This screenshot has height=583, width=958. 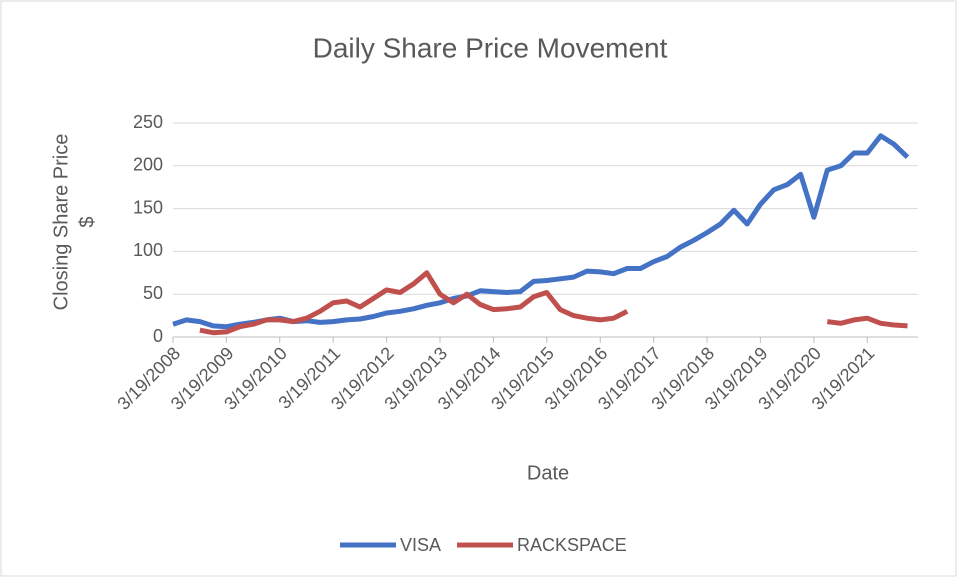 What do you see at coordinates (61, 222) in the screenshot?
I see `y-axis-label: Closing Share Price` at bounding box center [61, 222].